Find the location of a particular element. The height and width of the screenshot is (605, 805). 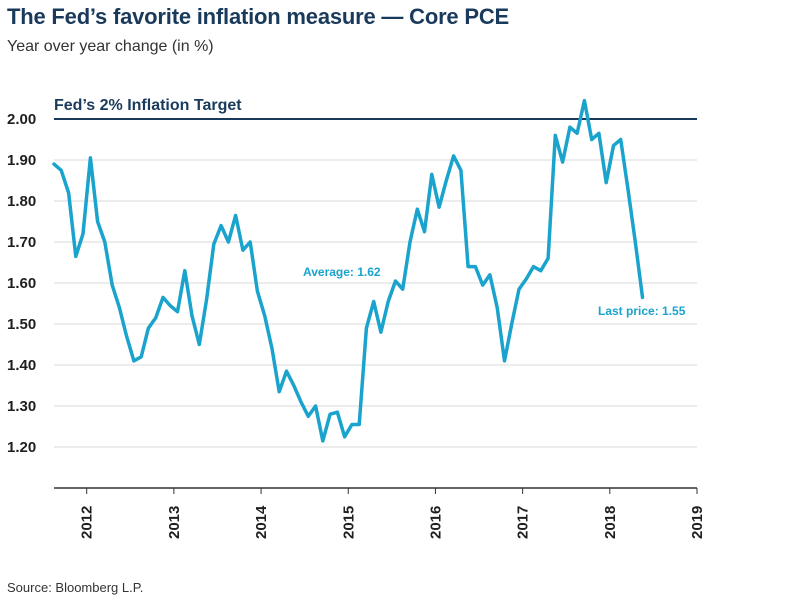

x-tick-label: 2013 is located at coordinates (174, 522).